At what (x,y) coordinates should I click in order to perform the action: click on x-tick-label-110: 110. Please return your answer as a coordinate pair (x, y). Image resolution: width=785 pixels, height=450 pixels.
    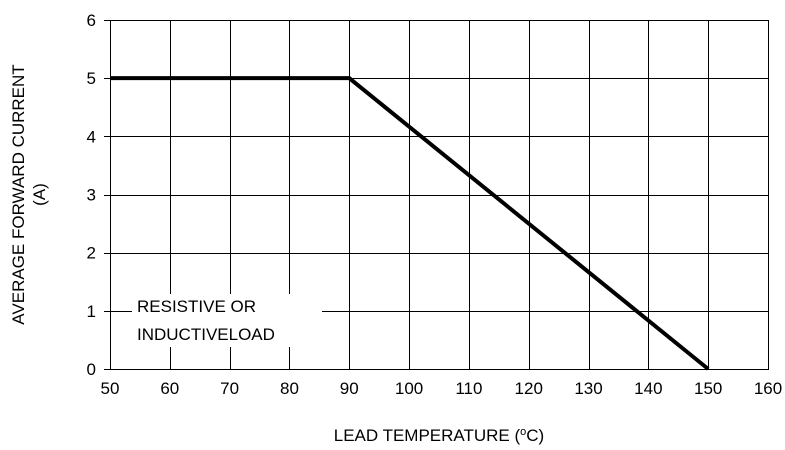
    Looking at the image, I should click on (468, 388).